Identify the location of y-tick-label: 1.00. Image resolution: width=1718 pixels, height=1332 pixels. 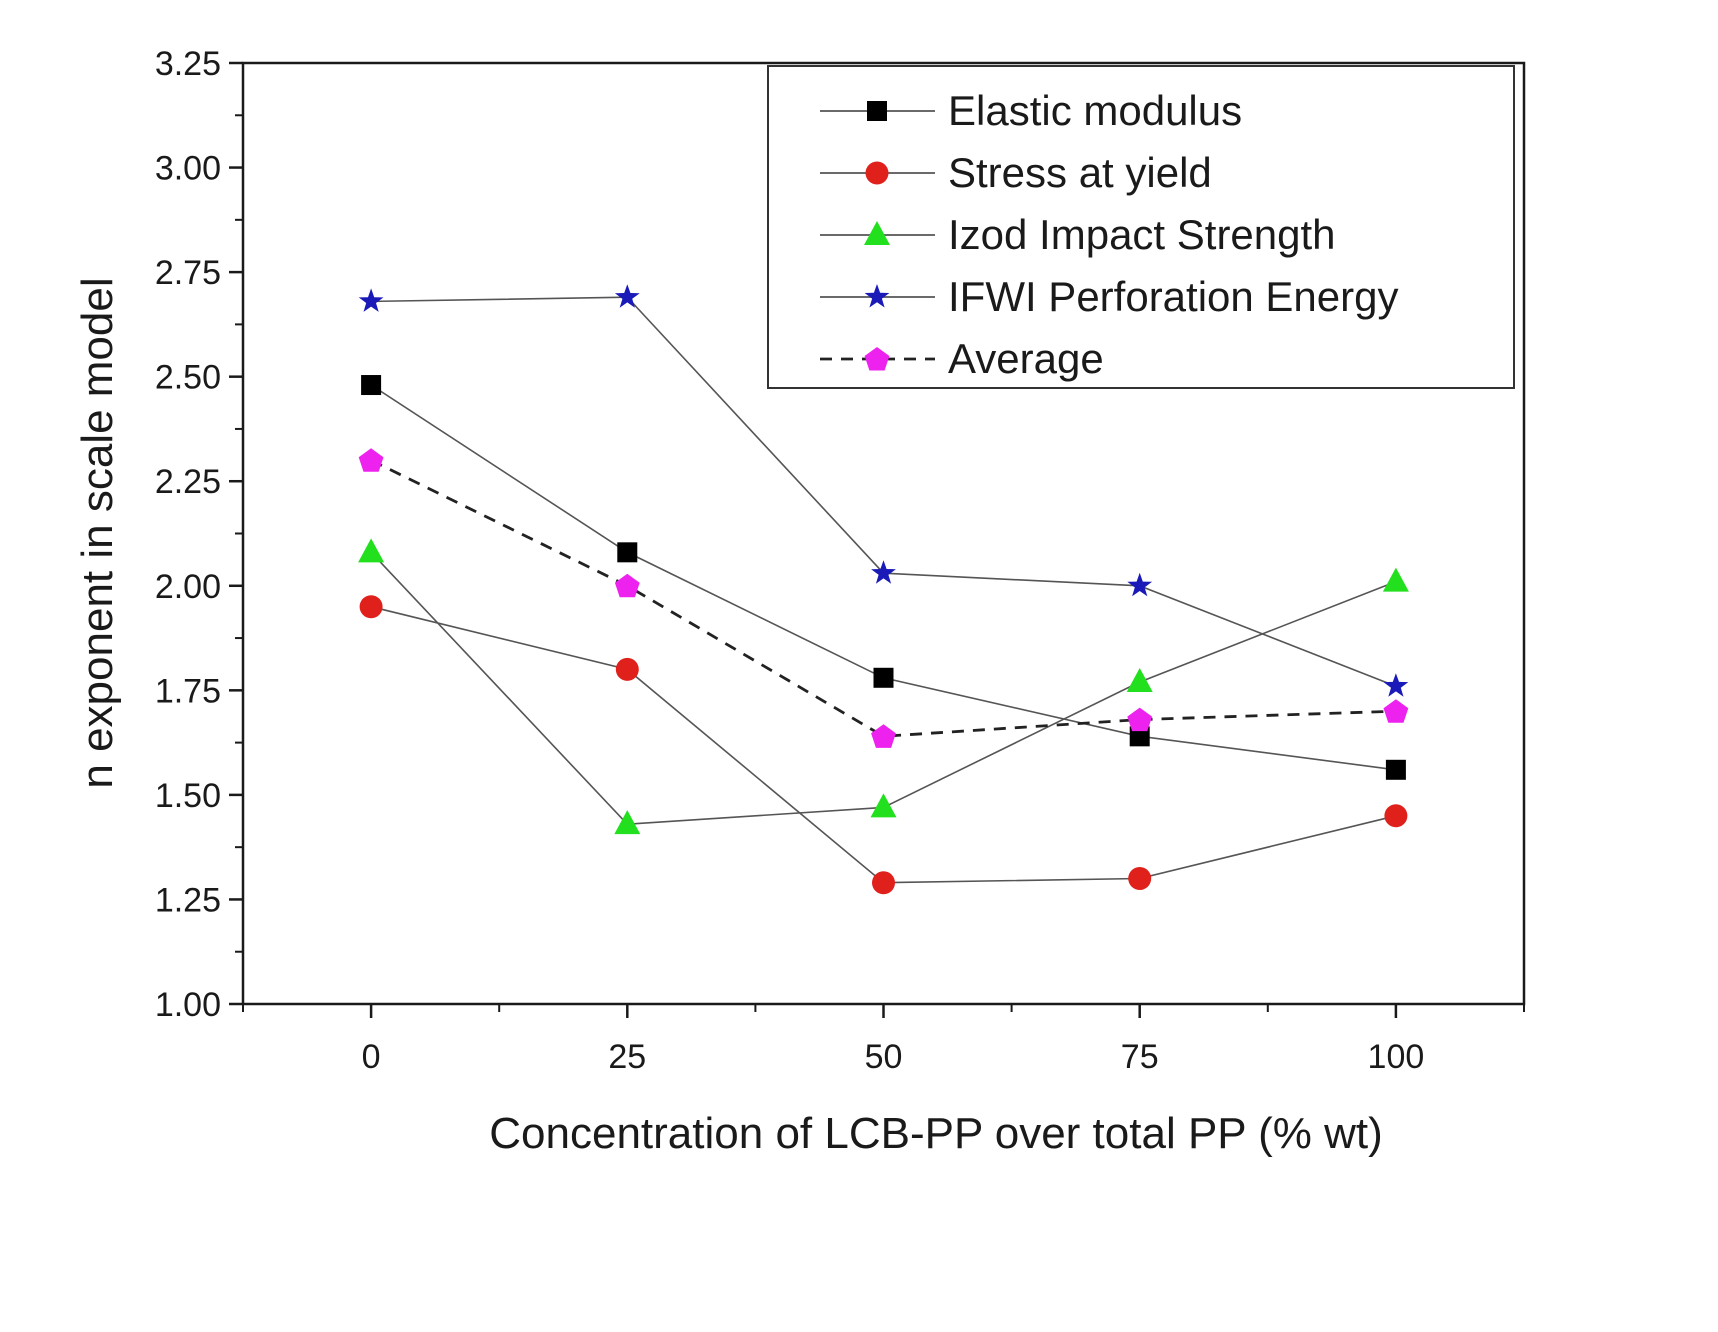
(188, 1005).